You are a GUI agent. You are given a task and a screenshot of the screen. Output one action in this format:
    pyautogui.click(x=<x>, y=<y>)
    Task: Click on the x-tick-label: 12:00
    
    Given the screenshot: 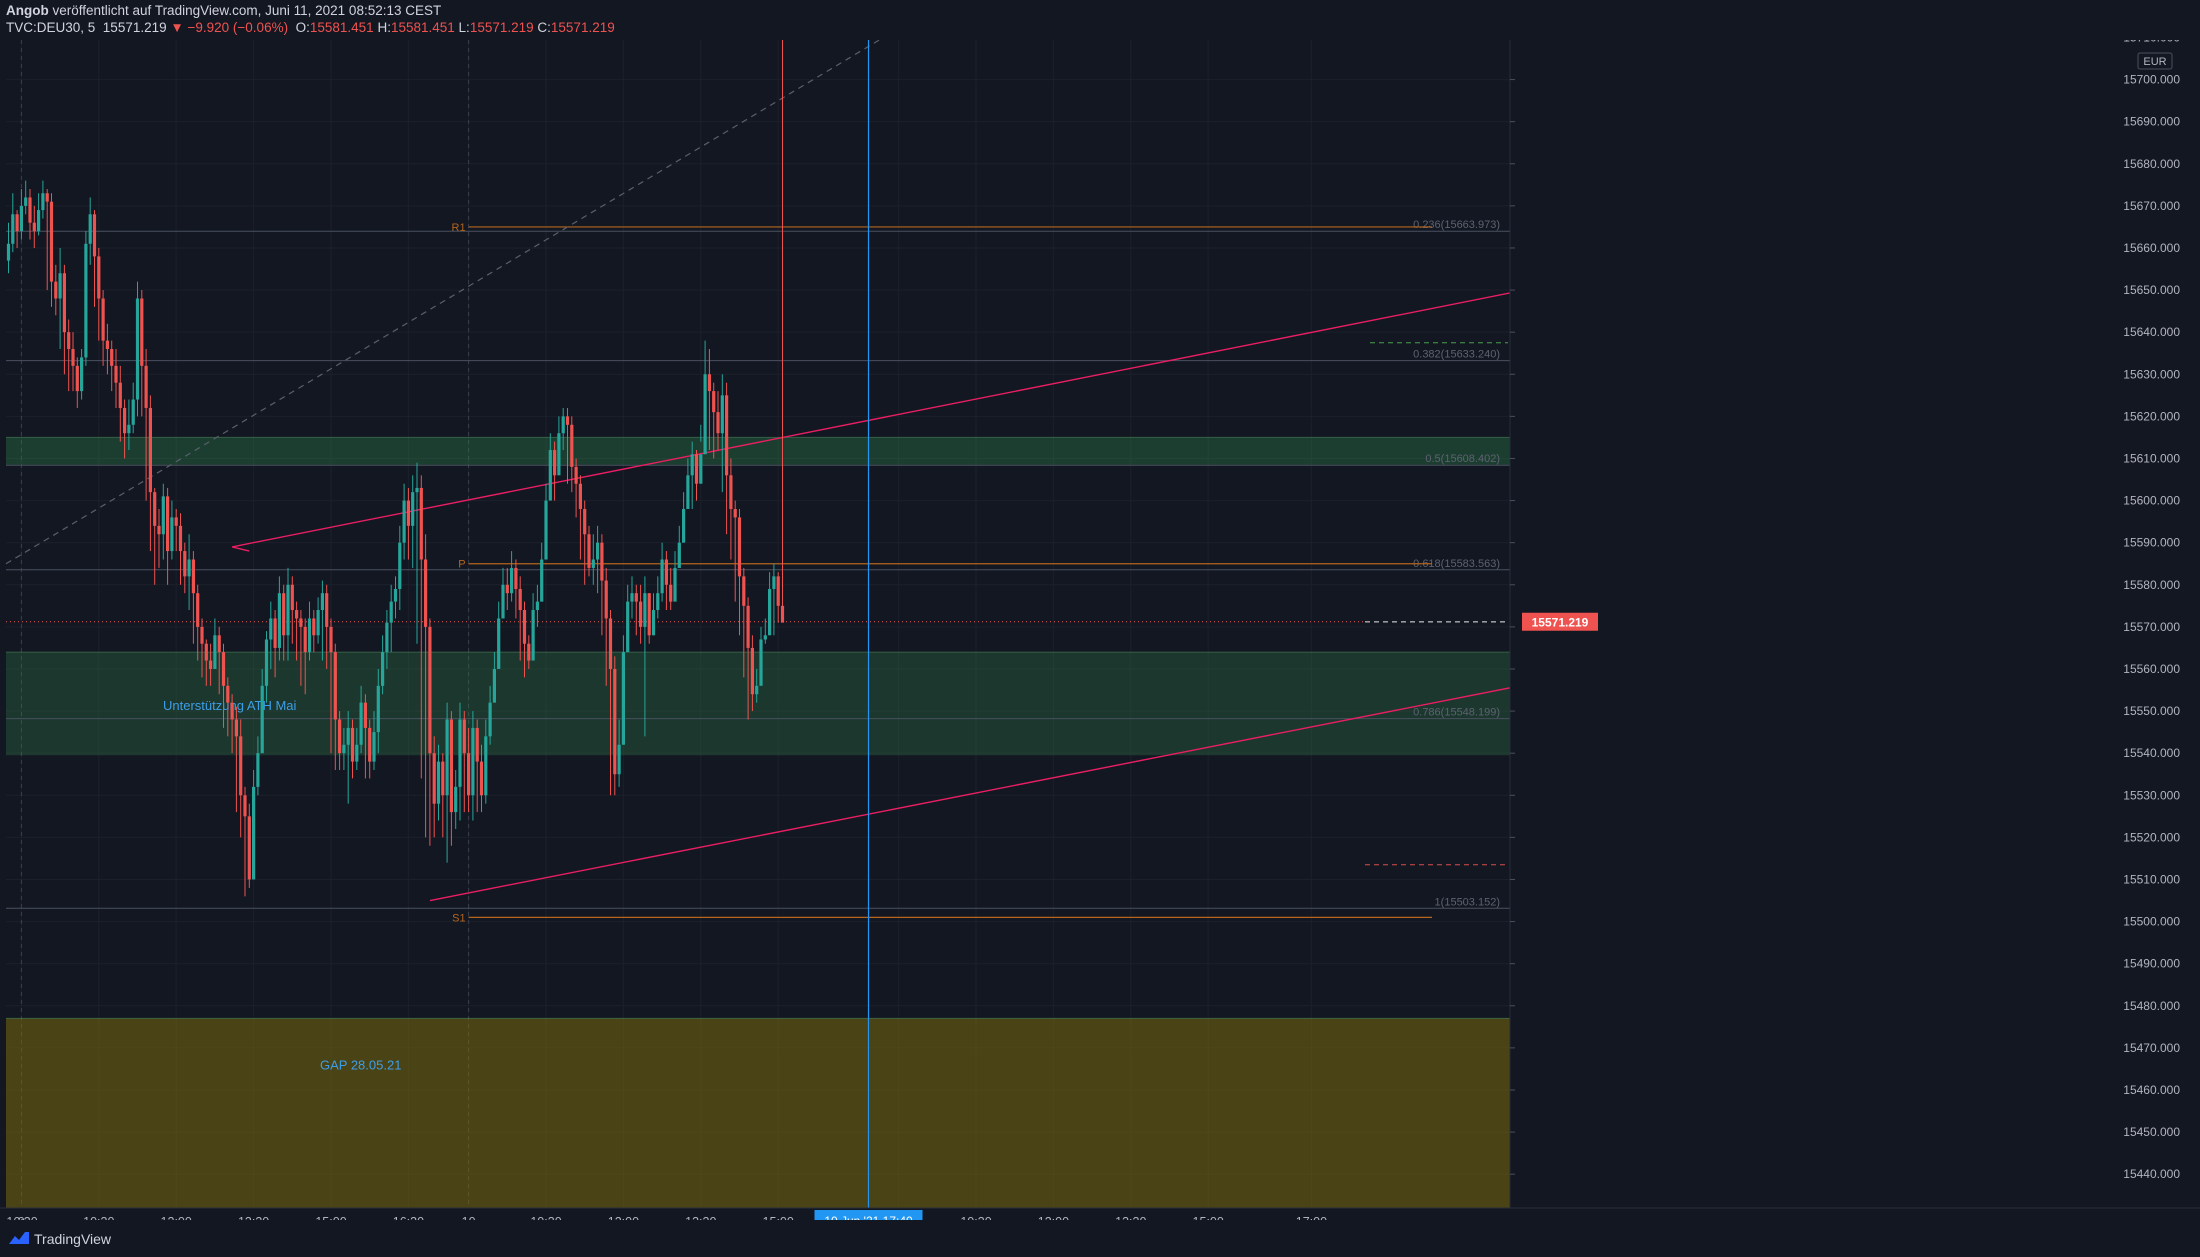 What is the action you would take?
    pyautogui.click(x=176, y=1217)
    